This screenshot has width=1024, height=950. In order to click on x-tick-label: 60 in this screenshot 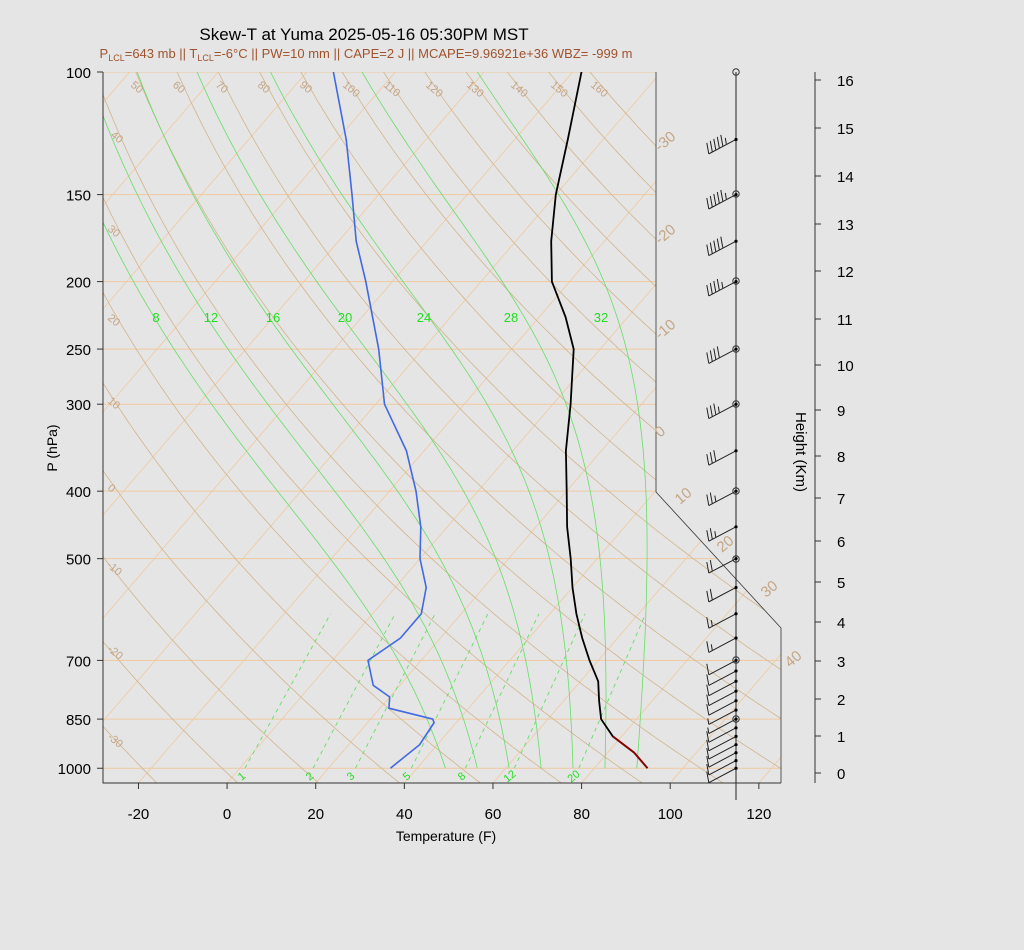, I will do `click(493, 814)`.